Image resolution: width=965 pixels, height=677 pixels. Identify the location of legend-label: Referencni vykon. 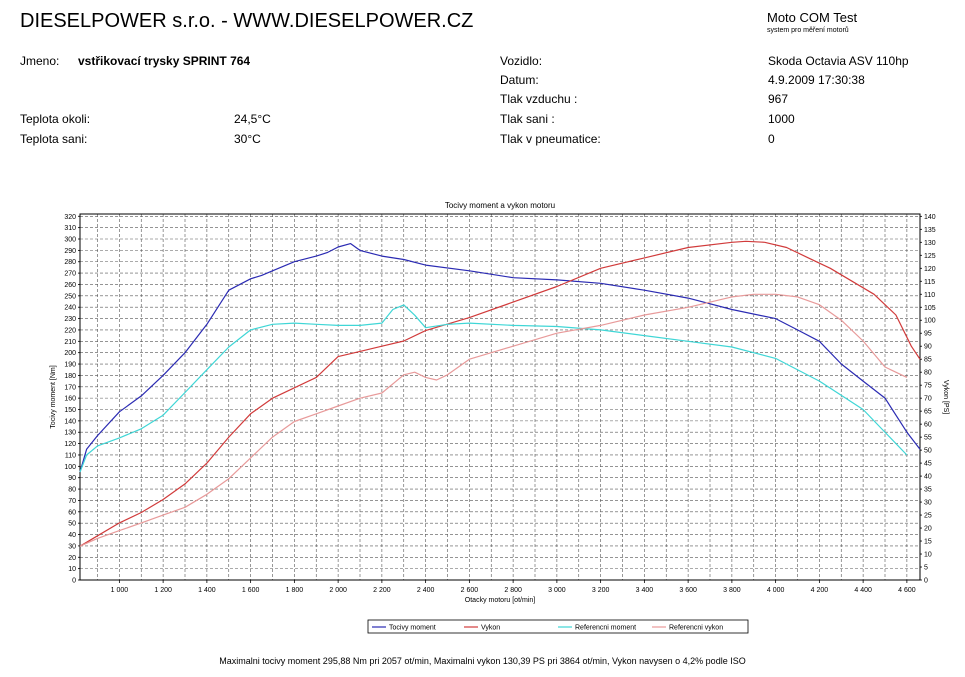
(696, 628).